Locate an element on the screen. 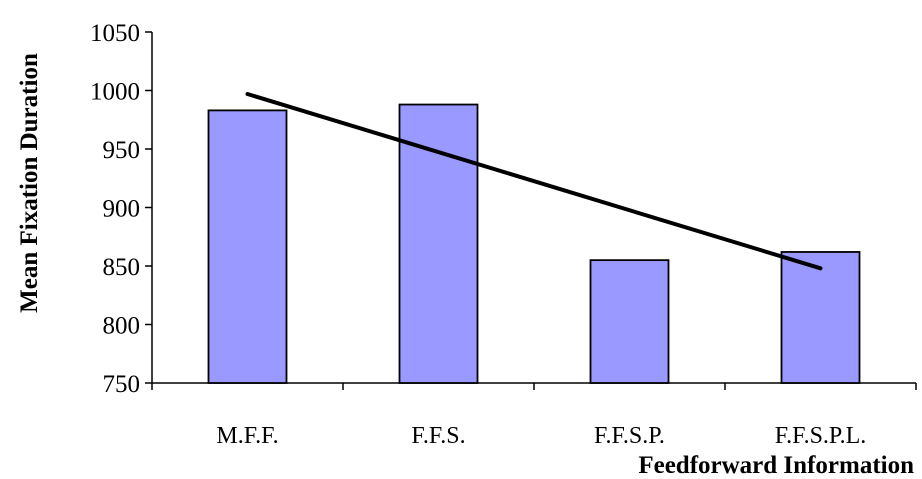 This screenshot has height=479, width=922. y-tick-label: 1050 is located at coordinates (115, 33).